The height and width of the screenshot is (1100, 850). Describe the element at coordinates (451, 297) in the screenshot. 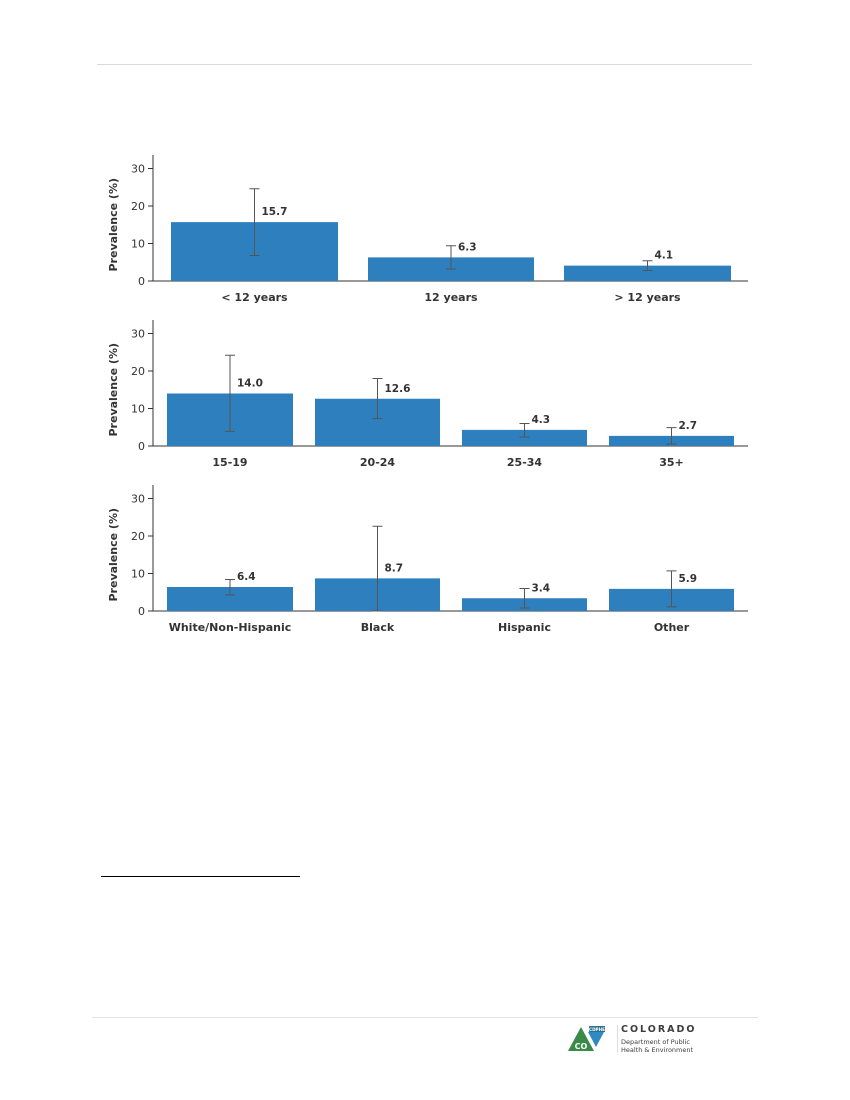

I see `x-tick-label: 12 years` at that location.